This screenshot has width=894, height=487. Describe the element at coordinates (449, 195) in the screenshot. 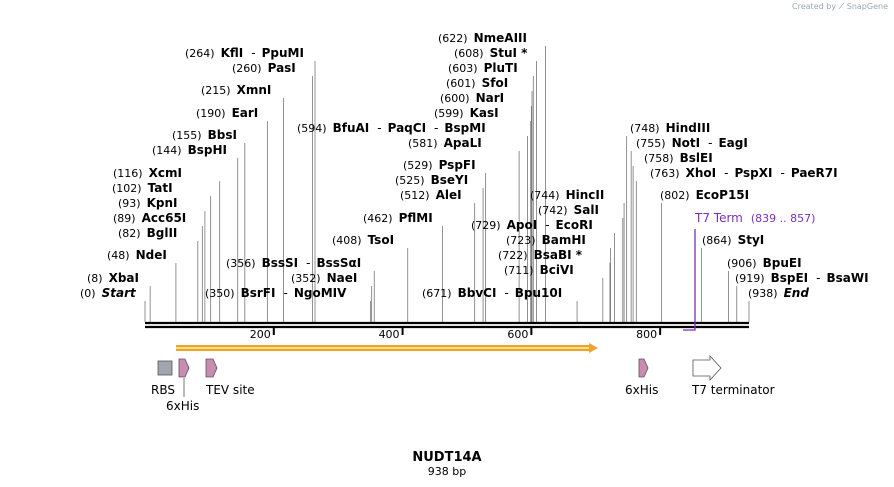

I see `site-name: AleI` at that location.